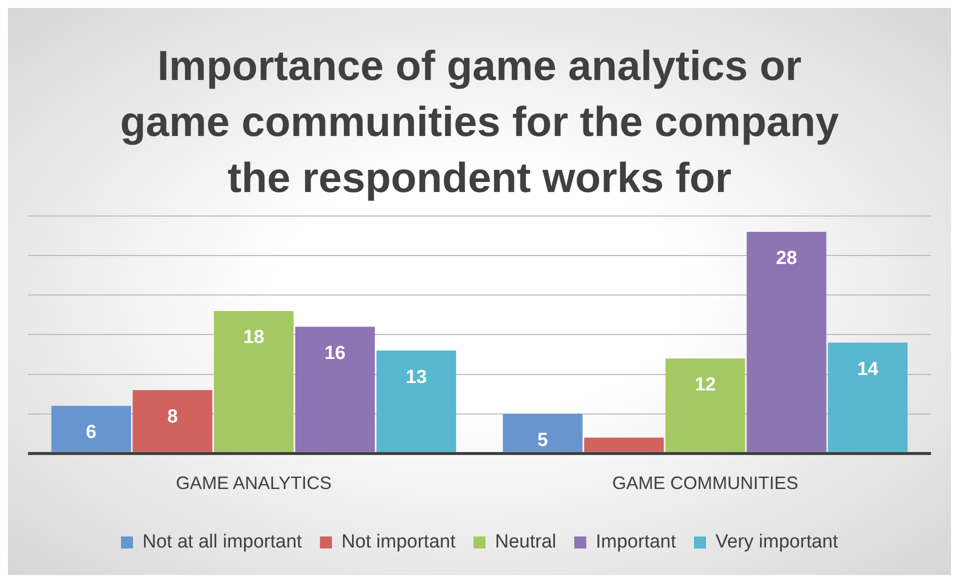 This screenshot has height=583, width=959. I want to click on data-label: 18, so click(253, 337).